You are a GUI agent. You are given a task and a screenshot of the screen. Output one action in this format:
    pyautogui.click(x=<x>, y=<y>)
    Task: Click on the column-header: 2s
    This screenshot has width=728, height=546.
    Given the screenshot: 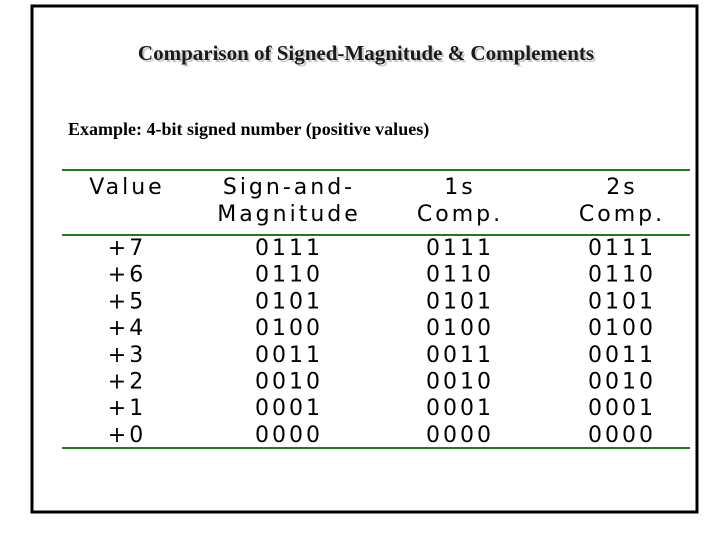 What is the action you would take?
    pyautogui.click(x=621, y=187)
    